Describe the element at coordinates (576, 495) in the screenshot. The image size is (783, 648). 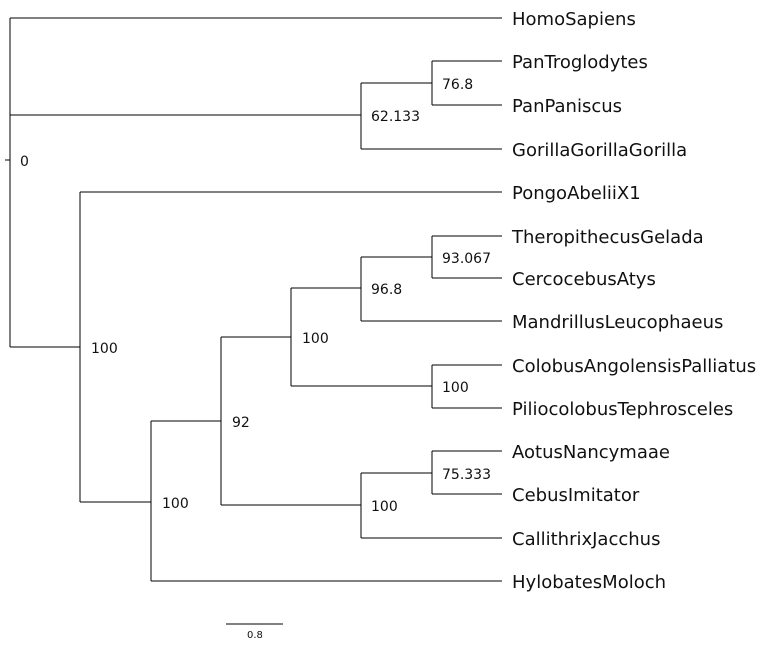
I see `leaf-cebus-imitator: CebusImitator` at that location.